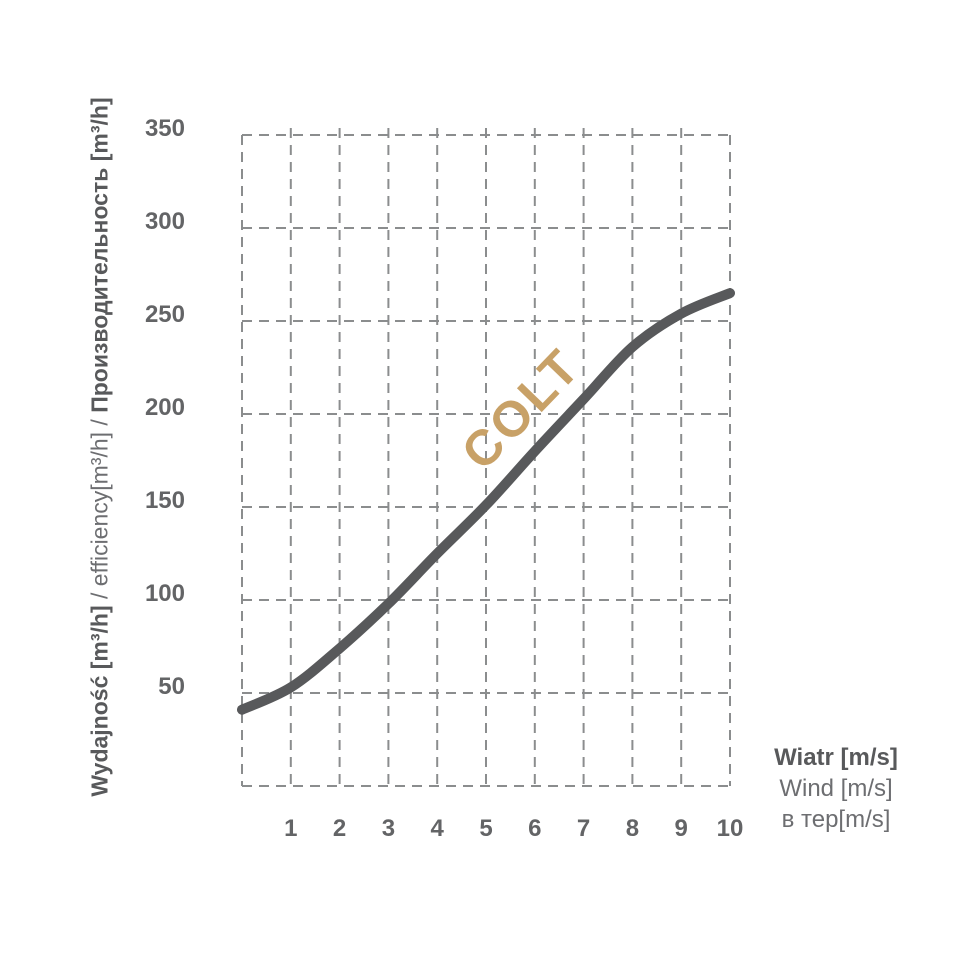  I want to click on y-tick-label: 350, so click(164, 128).